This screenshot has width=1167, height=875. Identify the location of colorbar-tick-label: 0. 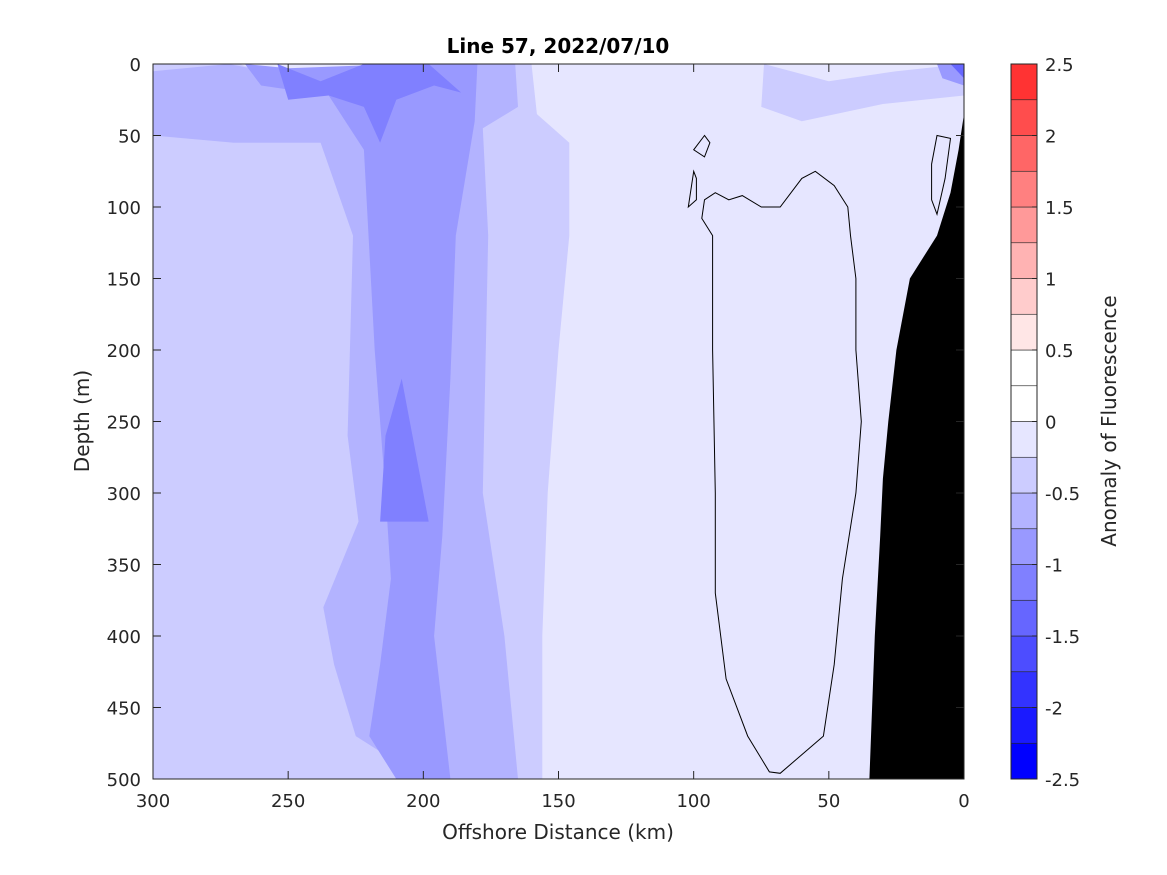
(1050, 423).